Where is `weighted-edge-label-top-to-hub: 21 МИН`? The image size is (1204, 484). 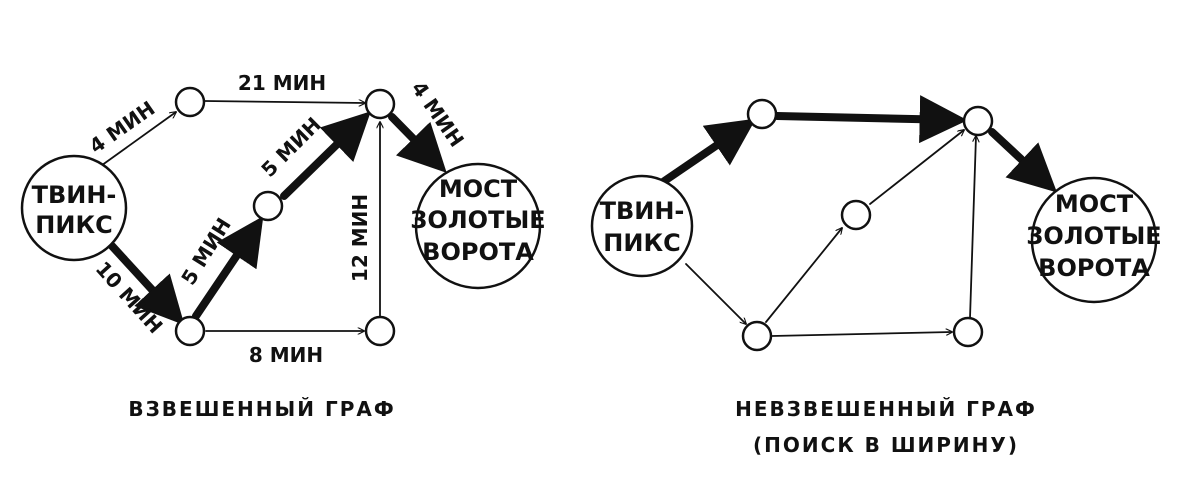
weighted-edge-label-top-to-hub: 21 МИН is located at coordinates (282, 83).